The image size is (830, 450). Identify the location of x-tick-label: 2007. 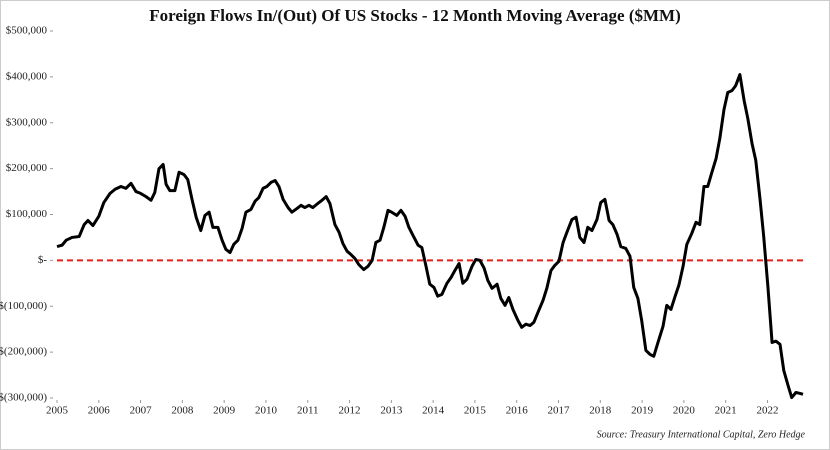
(141, 411).